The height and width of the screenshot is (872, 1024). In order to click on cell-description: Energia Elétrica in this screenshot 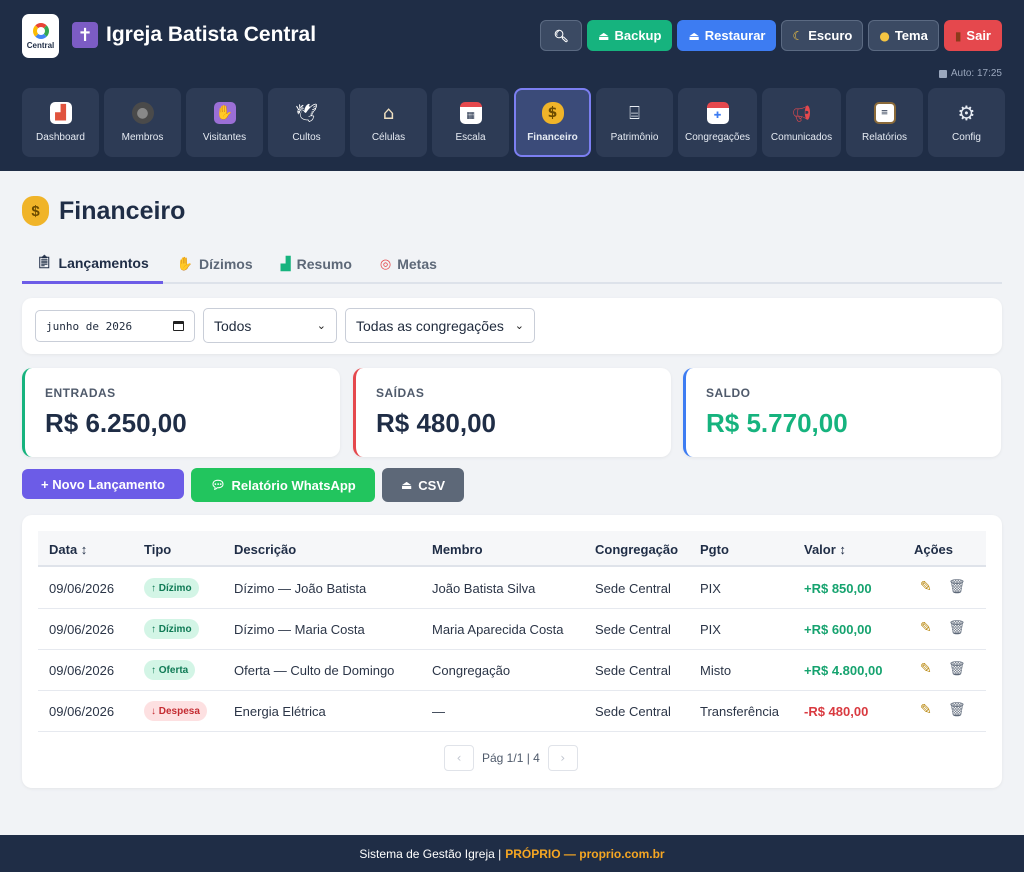, I will do `click(280, 711)`.